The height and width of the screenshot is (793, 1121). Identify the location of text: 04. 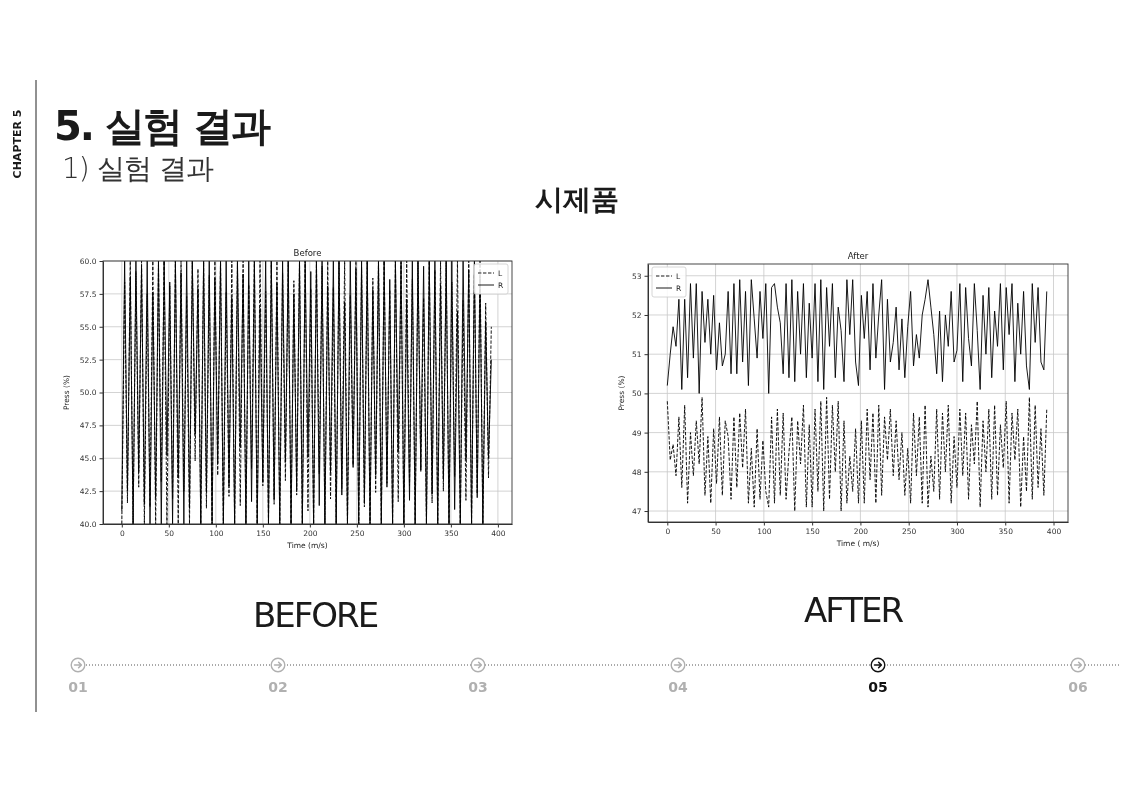
(678, 687).